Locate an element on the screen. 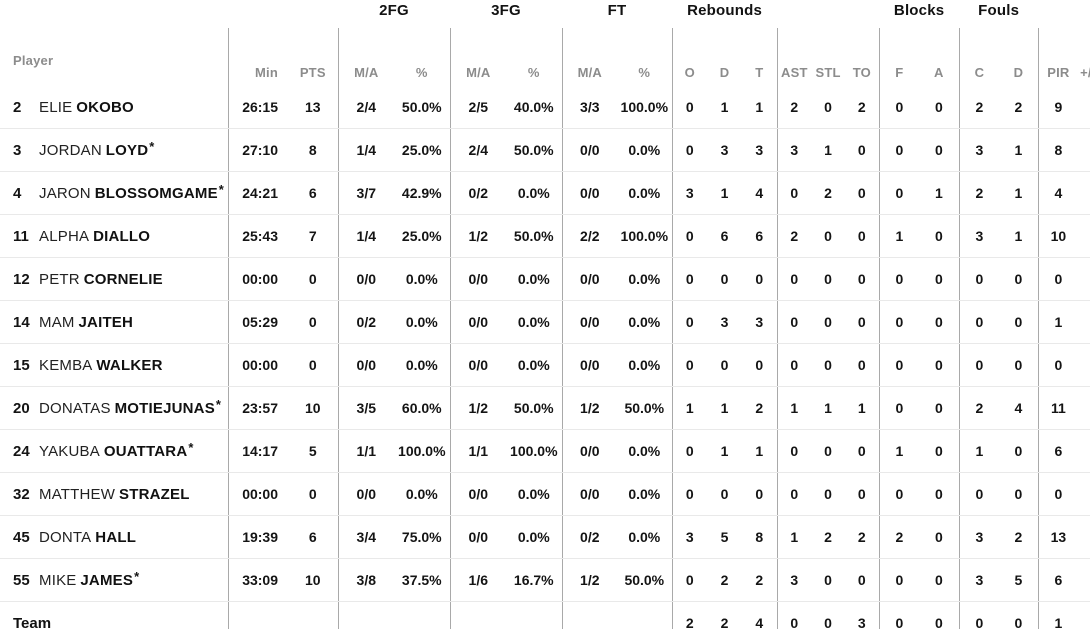 Image resolution: width=1090 pixels, height=629 pixels. cell-pts: 10 is located at coordinates (313, 580).